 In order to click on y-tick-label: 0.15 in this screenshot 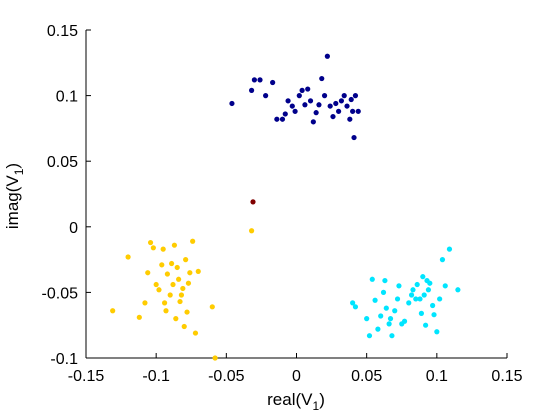, I will do `click(62, 31)`.